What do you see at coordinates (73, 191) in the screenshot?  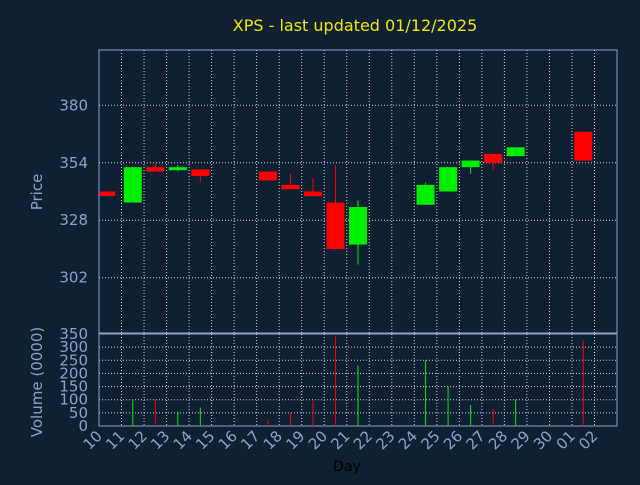 I see `price-y-ticks: 302 328 354 380` at bounding box center [73, 191].